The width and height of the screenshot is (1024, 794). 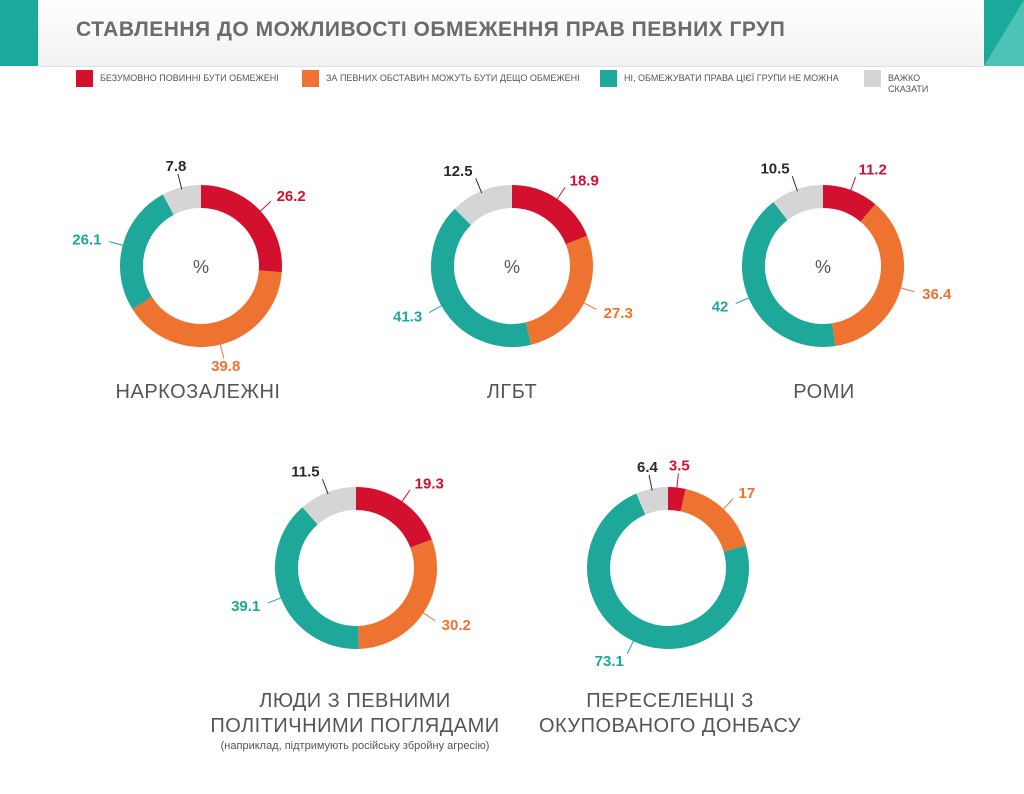 What do you see at coordinates (584, 181) in the screenshot?
I see `data-label: 18.9` at bounding box center [584, 181].